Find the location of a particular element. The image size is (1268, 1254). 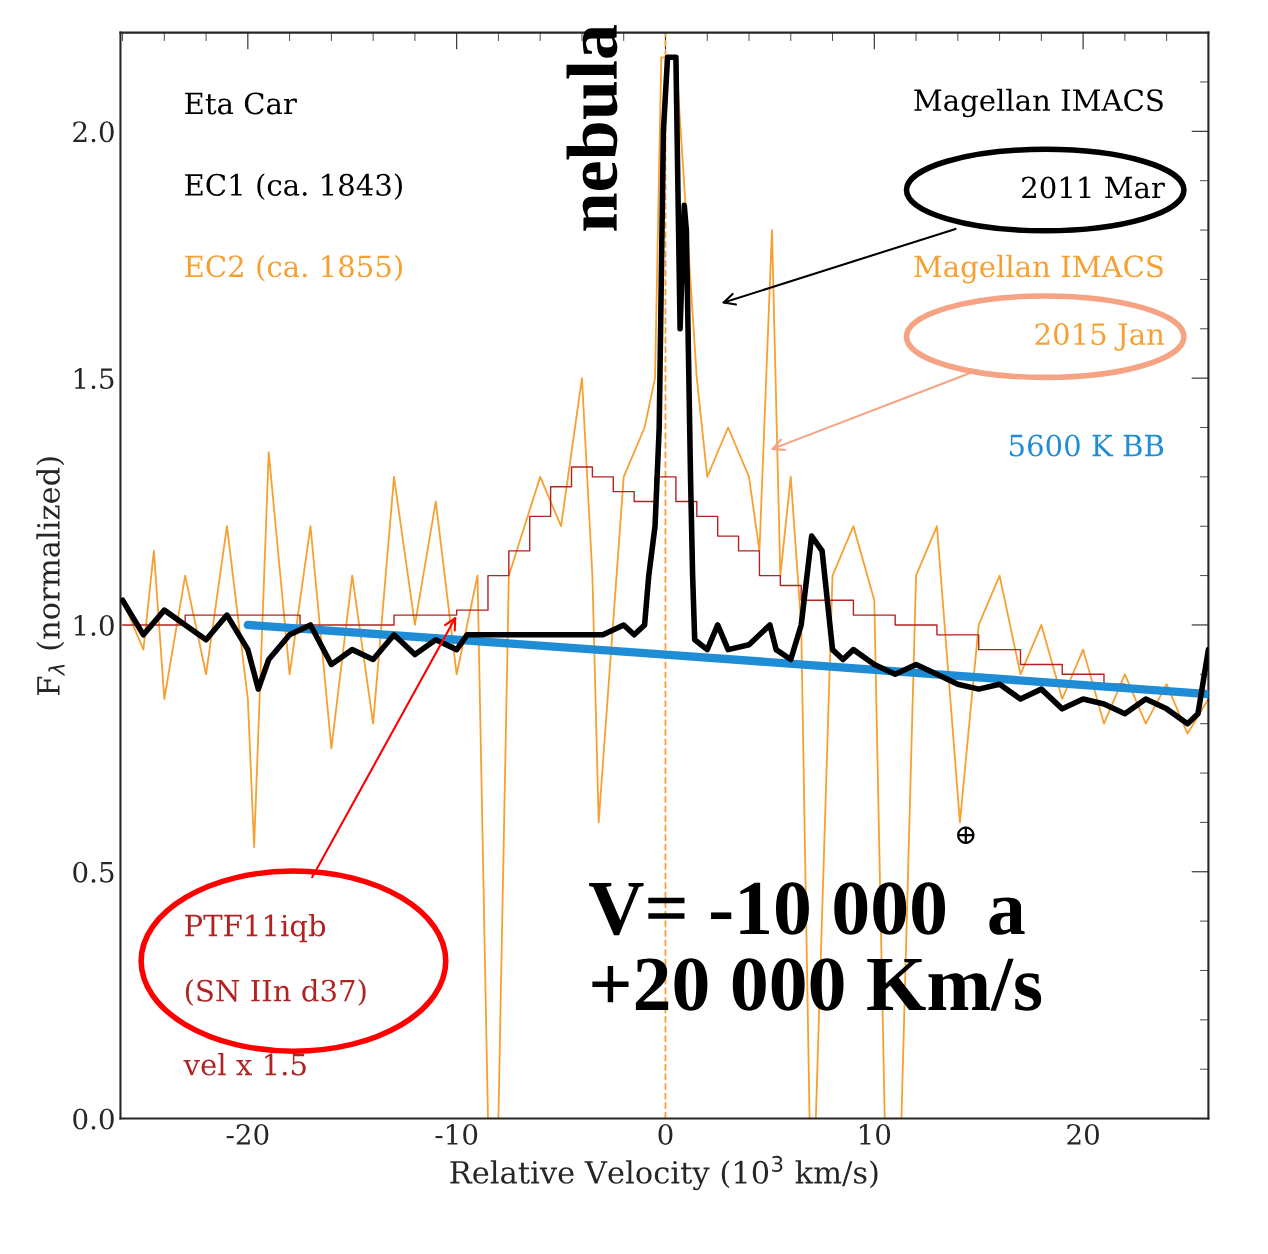

text: PTF11iqb is located at coordinates (255, 928).